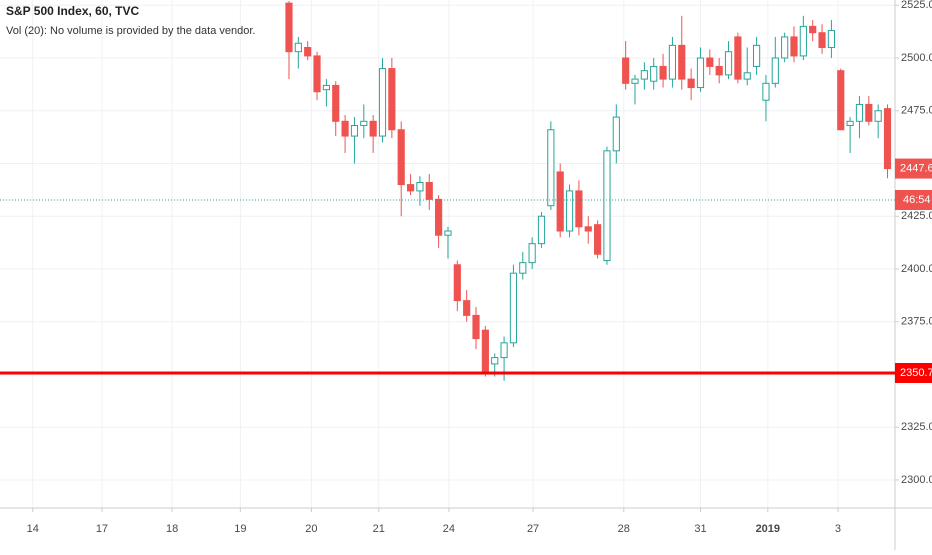  Describe the element at coordinates (838, 529) in the screenshot. I see `x-tick-label: 3` at that location.